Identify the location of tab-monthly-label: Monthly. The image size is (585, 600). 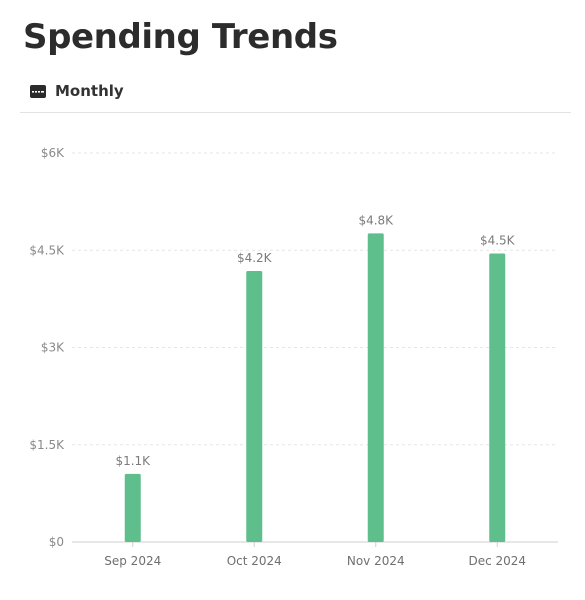
(89, 91).